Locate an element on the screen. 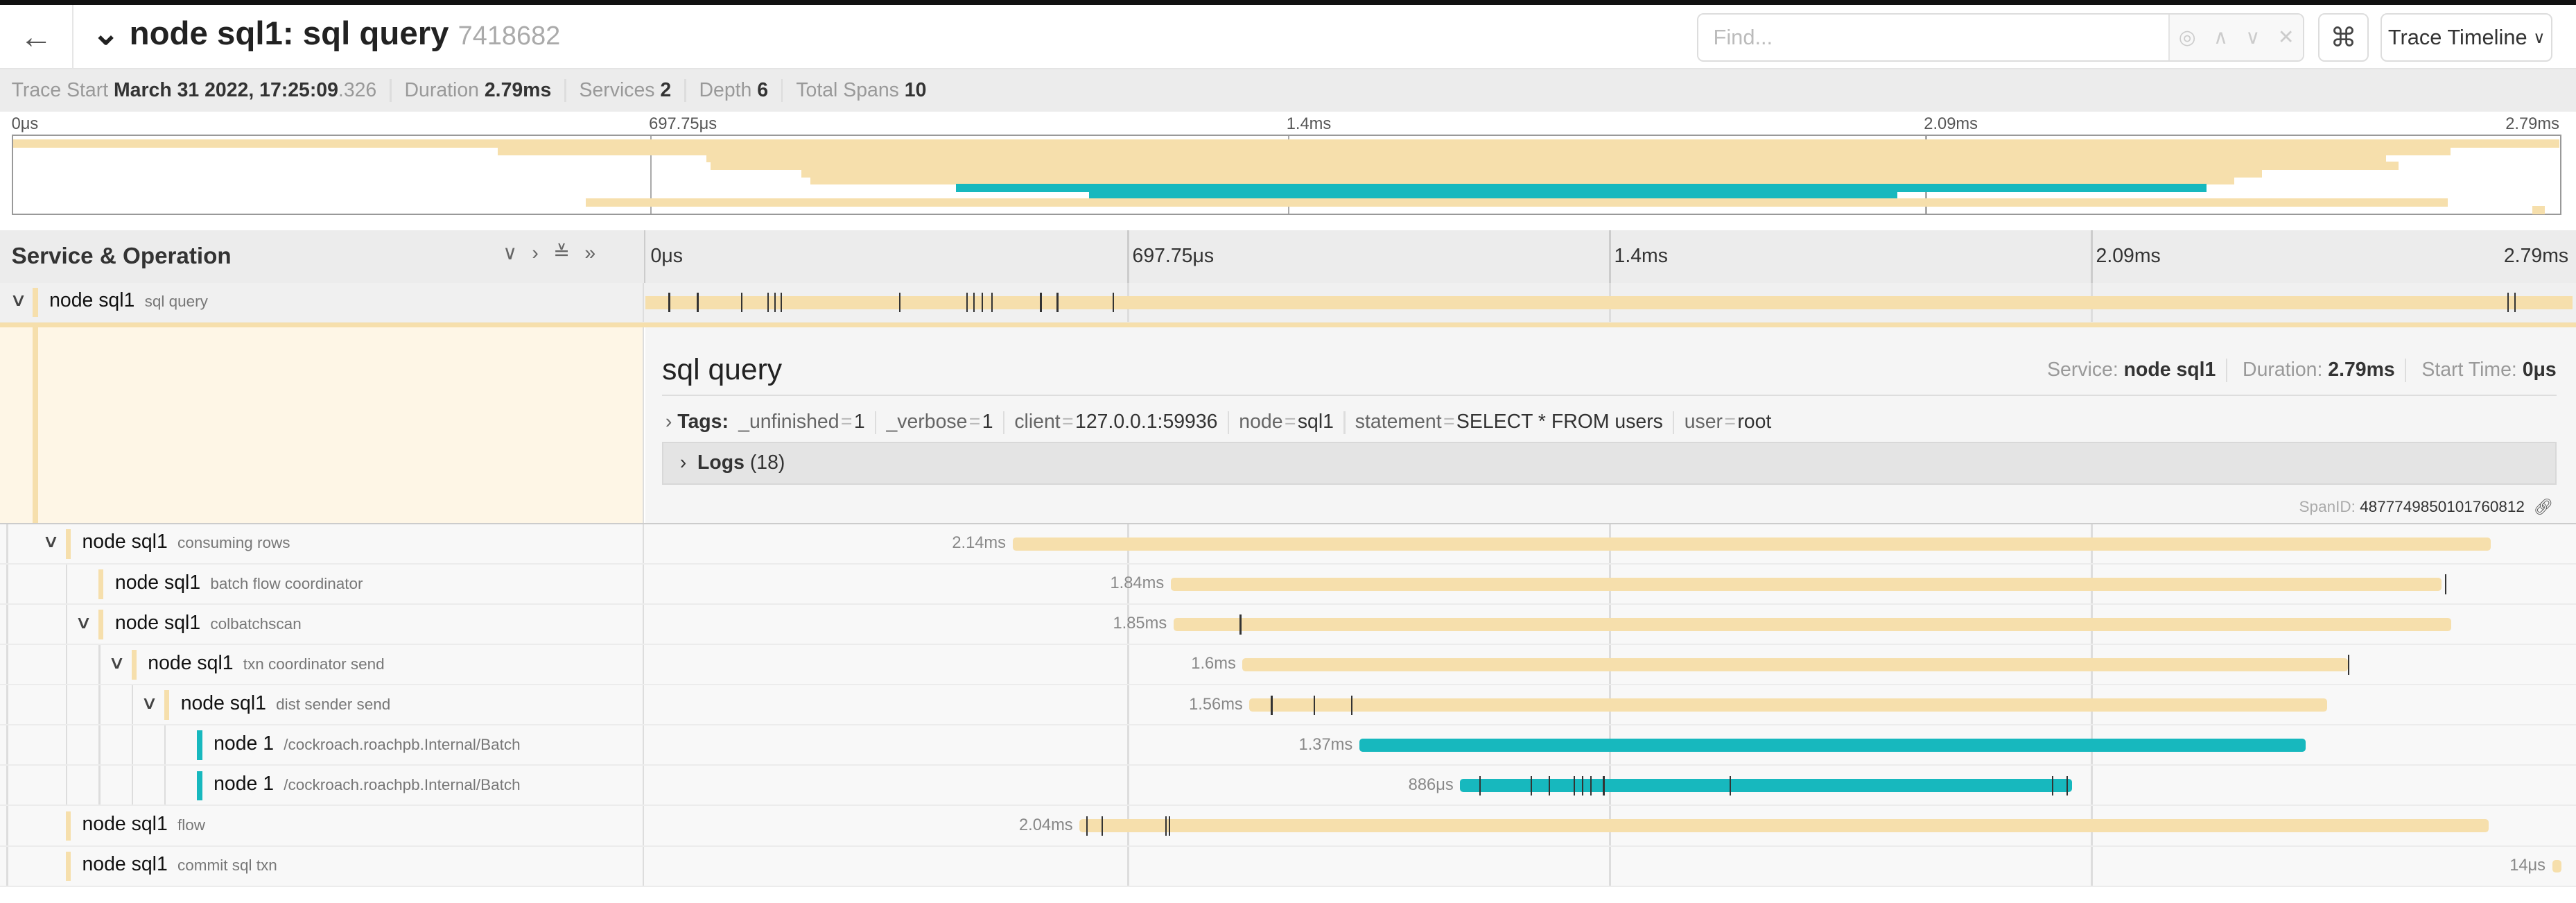 The width and height of the screenshot is (2576, 903). span-name-cell: ∨ node sql1 dist sender send is located at coordinates (322, 705).